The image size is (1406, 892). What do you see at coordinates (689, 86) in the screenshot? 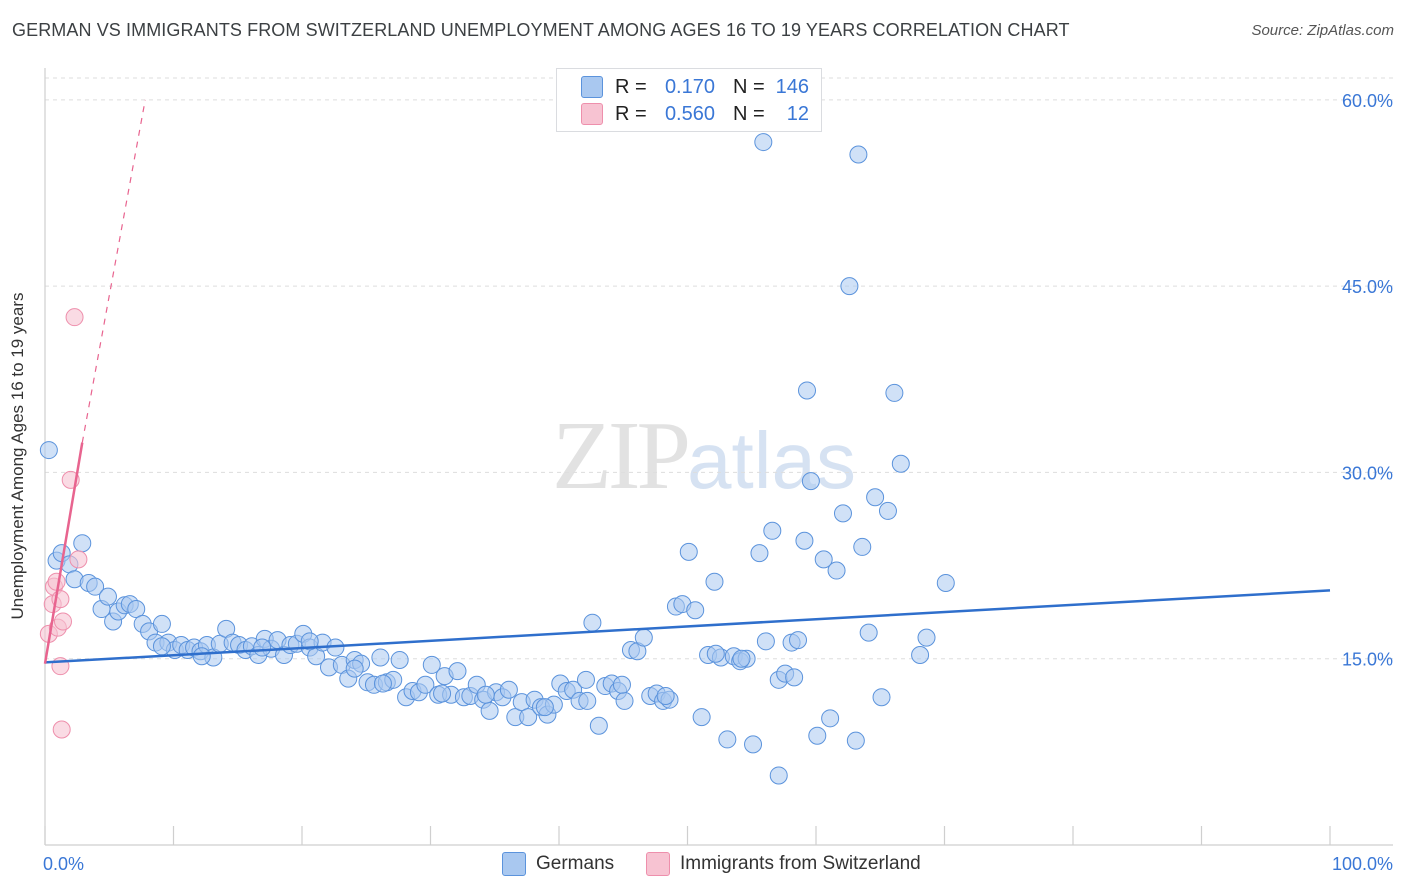
I see `r-value: 0.170` at bounding box center [689, 86].